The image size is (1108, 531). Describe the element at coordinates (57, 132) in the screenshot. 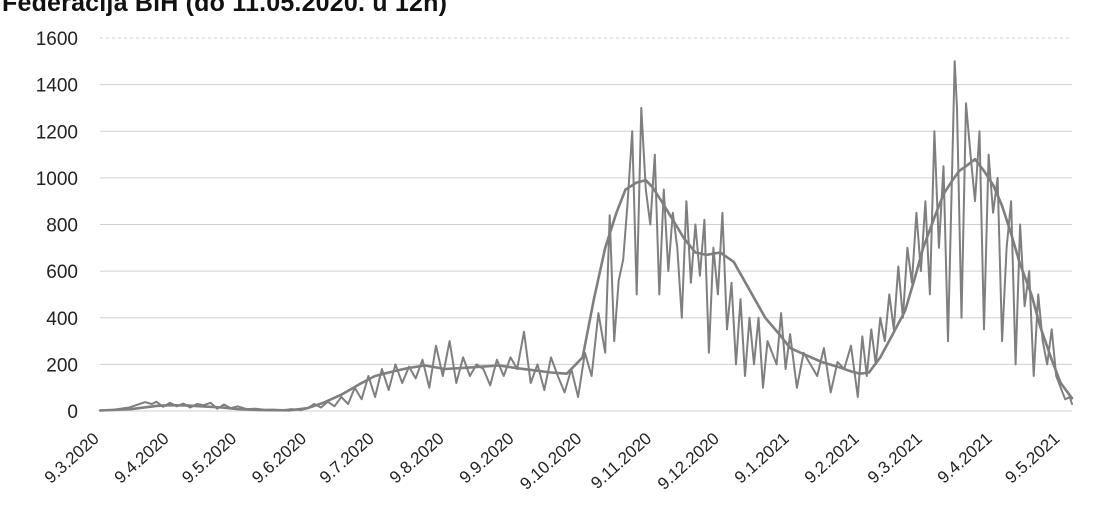

I see `y-tick-label: 1200` at that location.